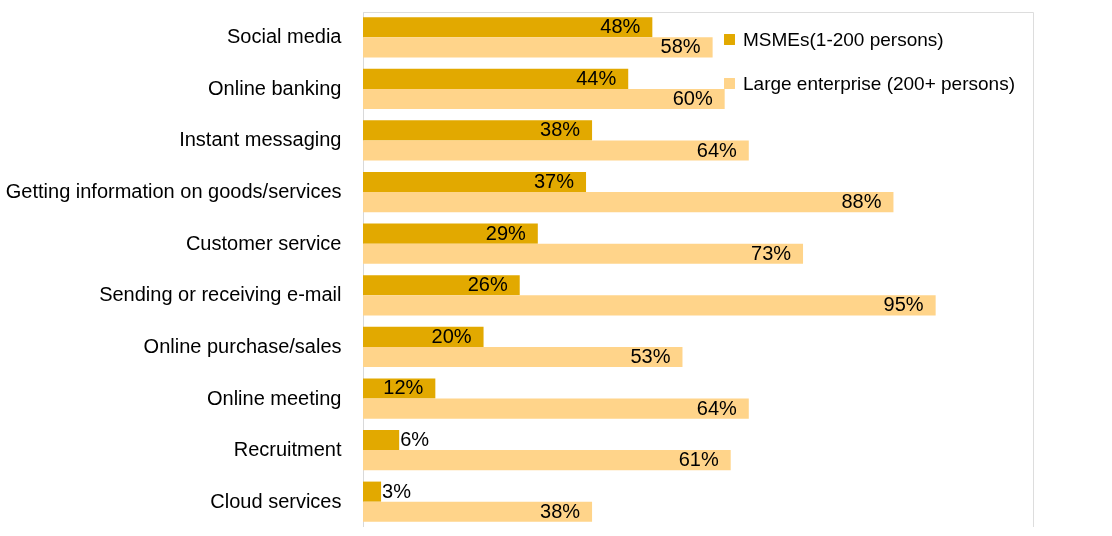 The height and width of the screenshot is (536, 1112). What do you see at coordinates (242, 345) in the screenshot?
I see `y-tick-label: Online purchase/sales` at bounding box center [242, 345].